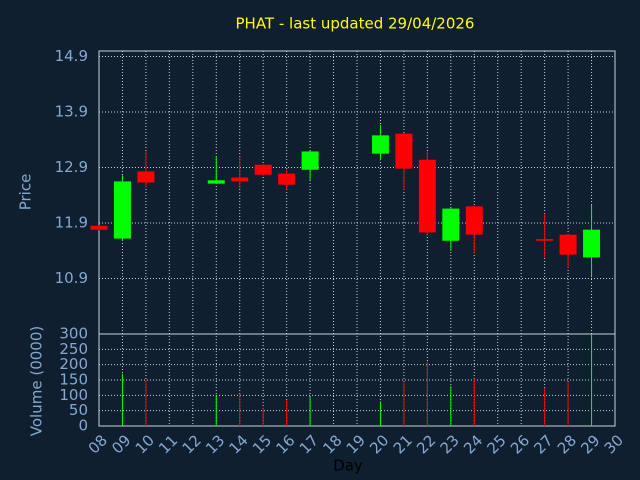 The width and height of the screenshot is (640, 480). Describe the element at coordinates (73, 334) in the screenshot. I see `volume-tick-label: 300` at that location.